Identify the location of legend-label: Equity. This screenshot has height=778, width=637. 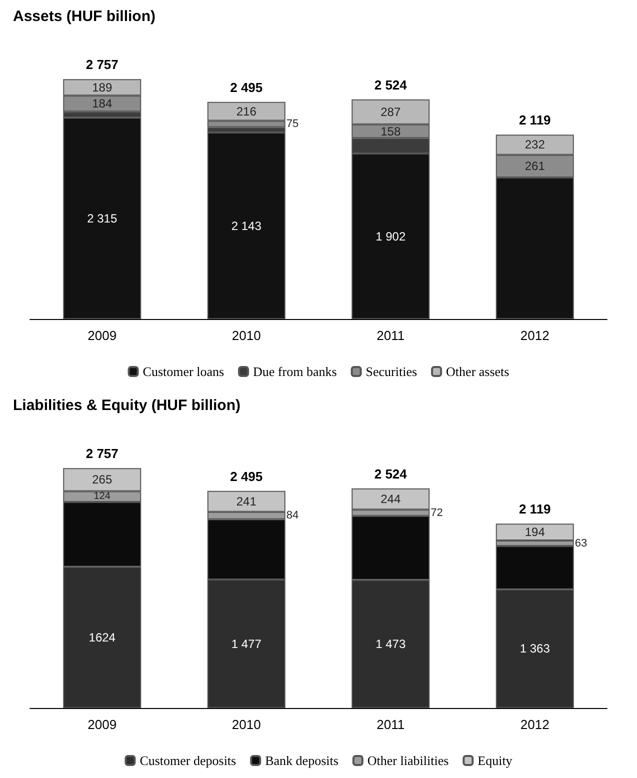
(495, 760).